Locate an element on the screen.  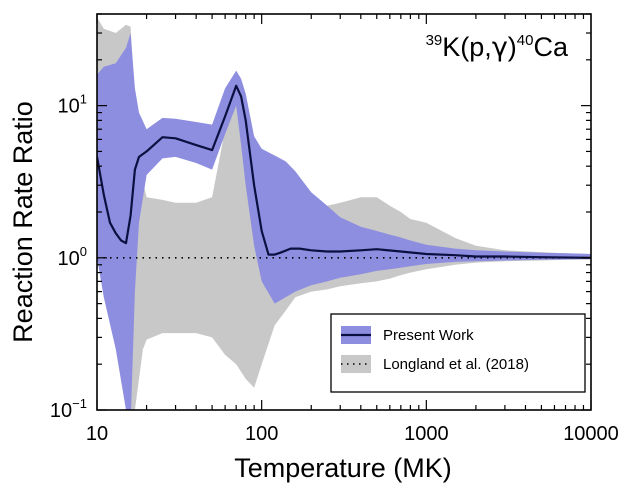
y-tick-label: 10¹ is located at coordinates (72, 105).